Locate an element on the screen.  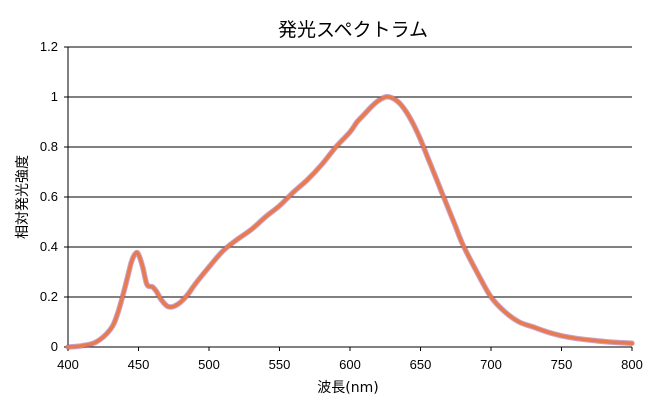
x-tick-label: 700 is located at coordinates (491, 364).